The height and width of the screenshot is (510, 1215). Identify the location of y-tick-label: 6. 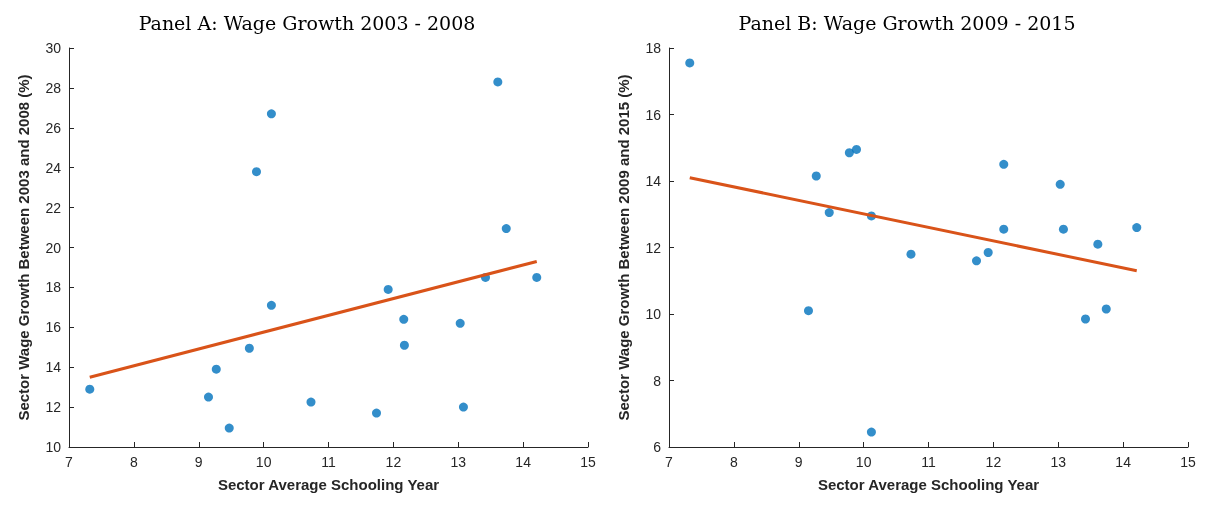
(657, 447).